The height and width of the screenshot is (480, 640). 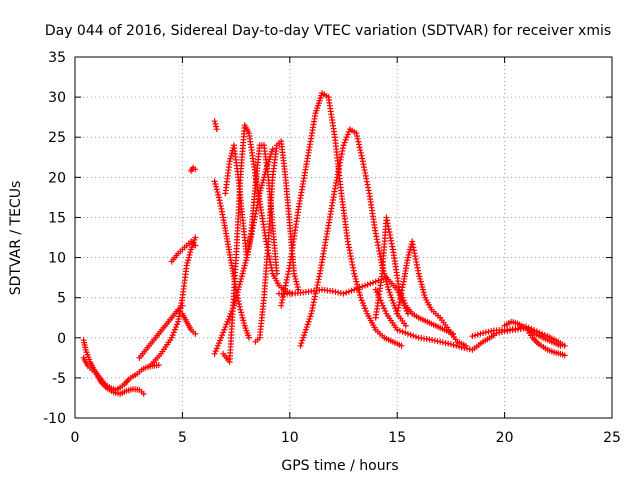 I want to click on series-track-e-plateau, so click(x=183, y=251).